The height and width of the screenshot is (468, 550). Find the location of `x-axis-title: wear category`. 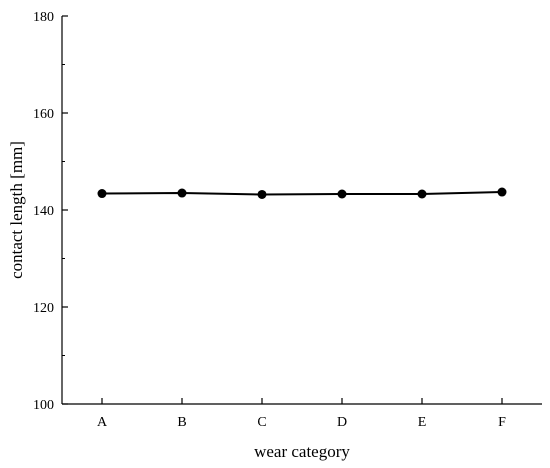

x-axis-title: wear category is located at coordinates (302, 451).